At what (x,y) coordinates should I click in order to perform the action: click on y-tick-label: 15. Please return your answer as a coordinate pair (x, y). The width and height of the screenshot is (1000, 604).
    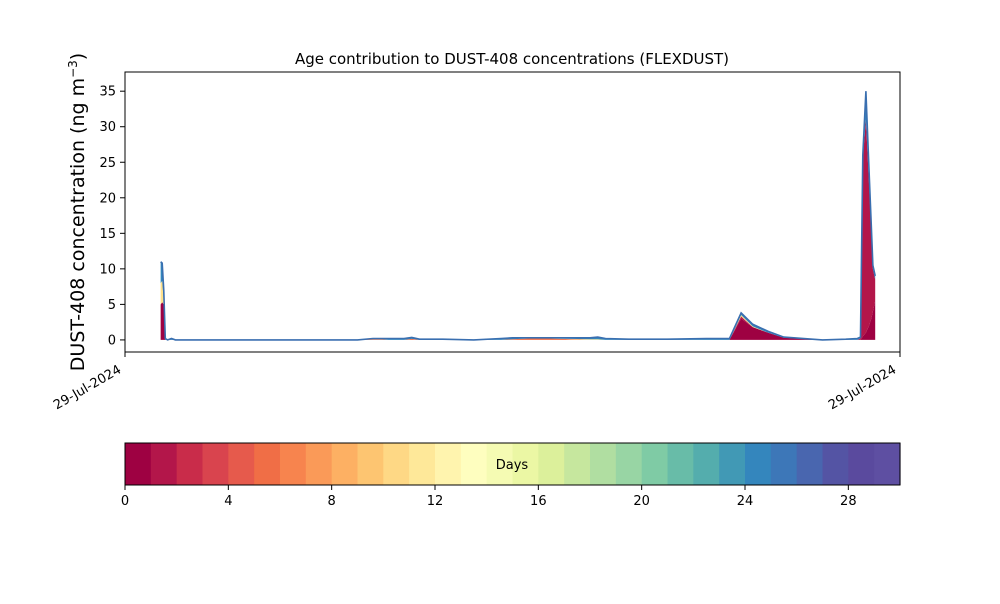
    Looking at the image, I should click on (107, 234).